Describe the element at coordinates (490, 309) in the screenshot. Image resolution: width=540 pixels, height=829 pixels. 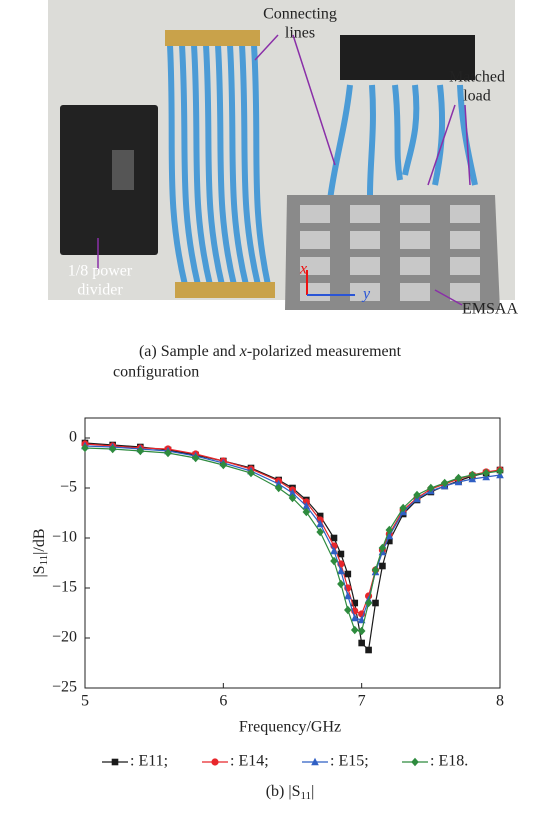
I see `label-emsaa: EMSAA` at that location.